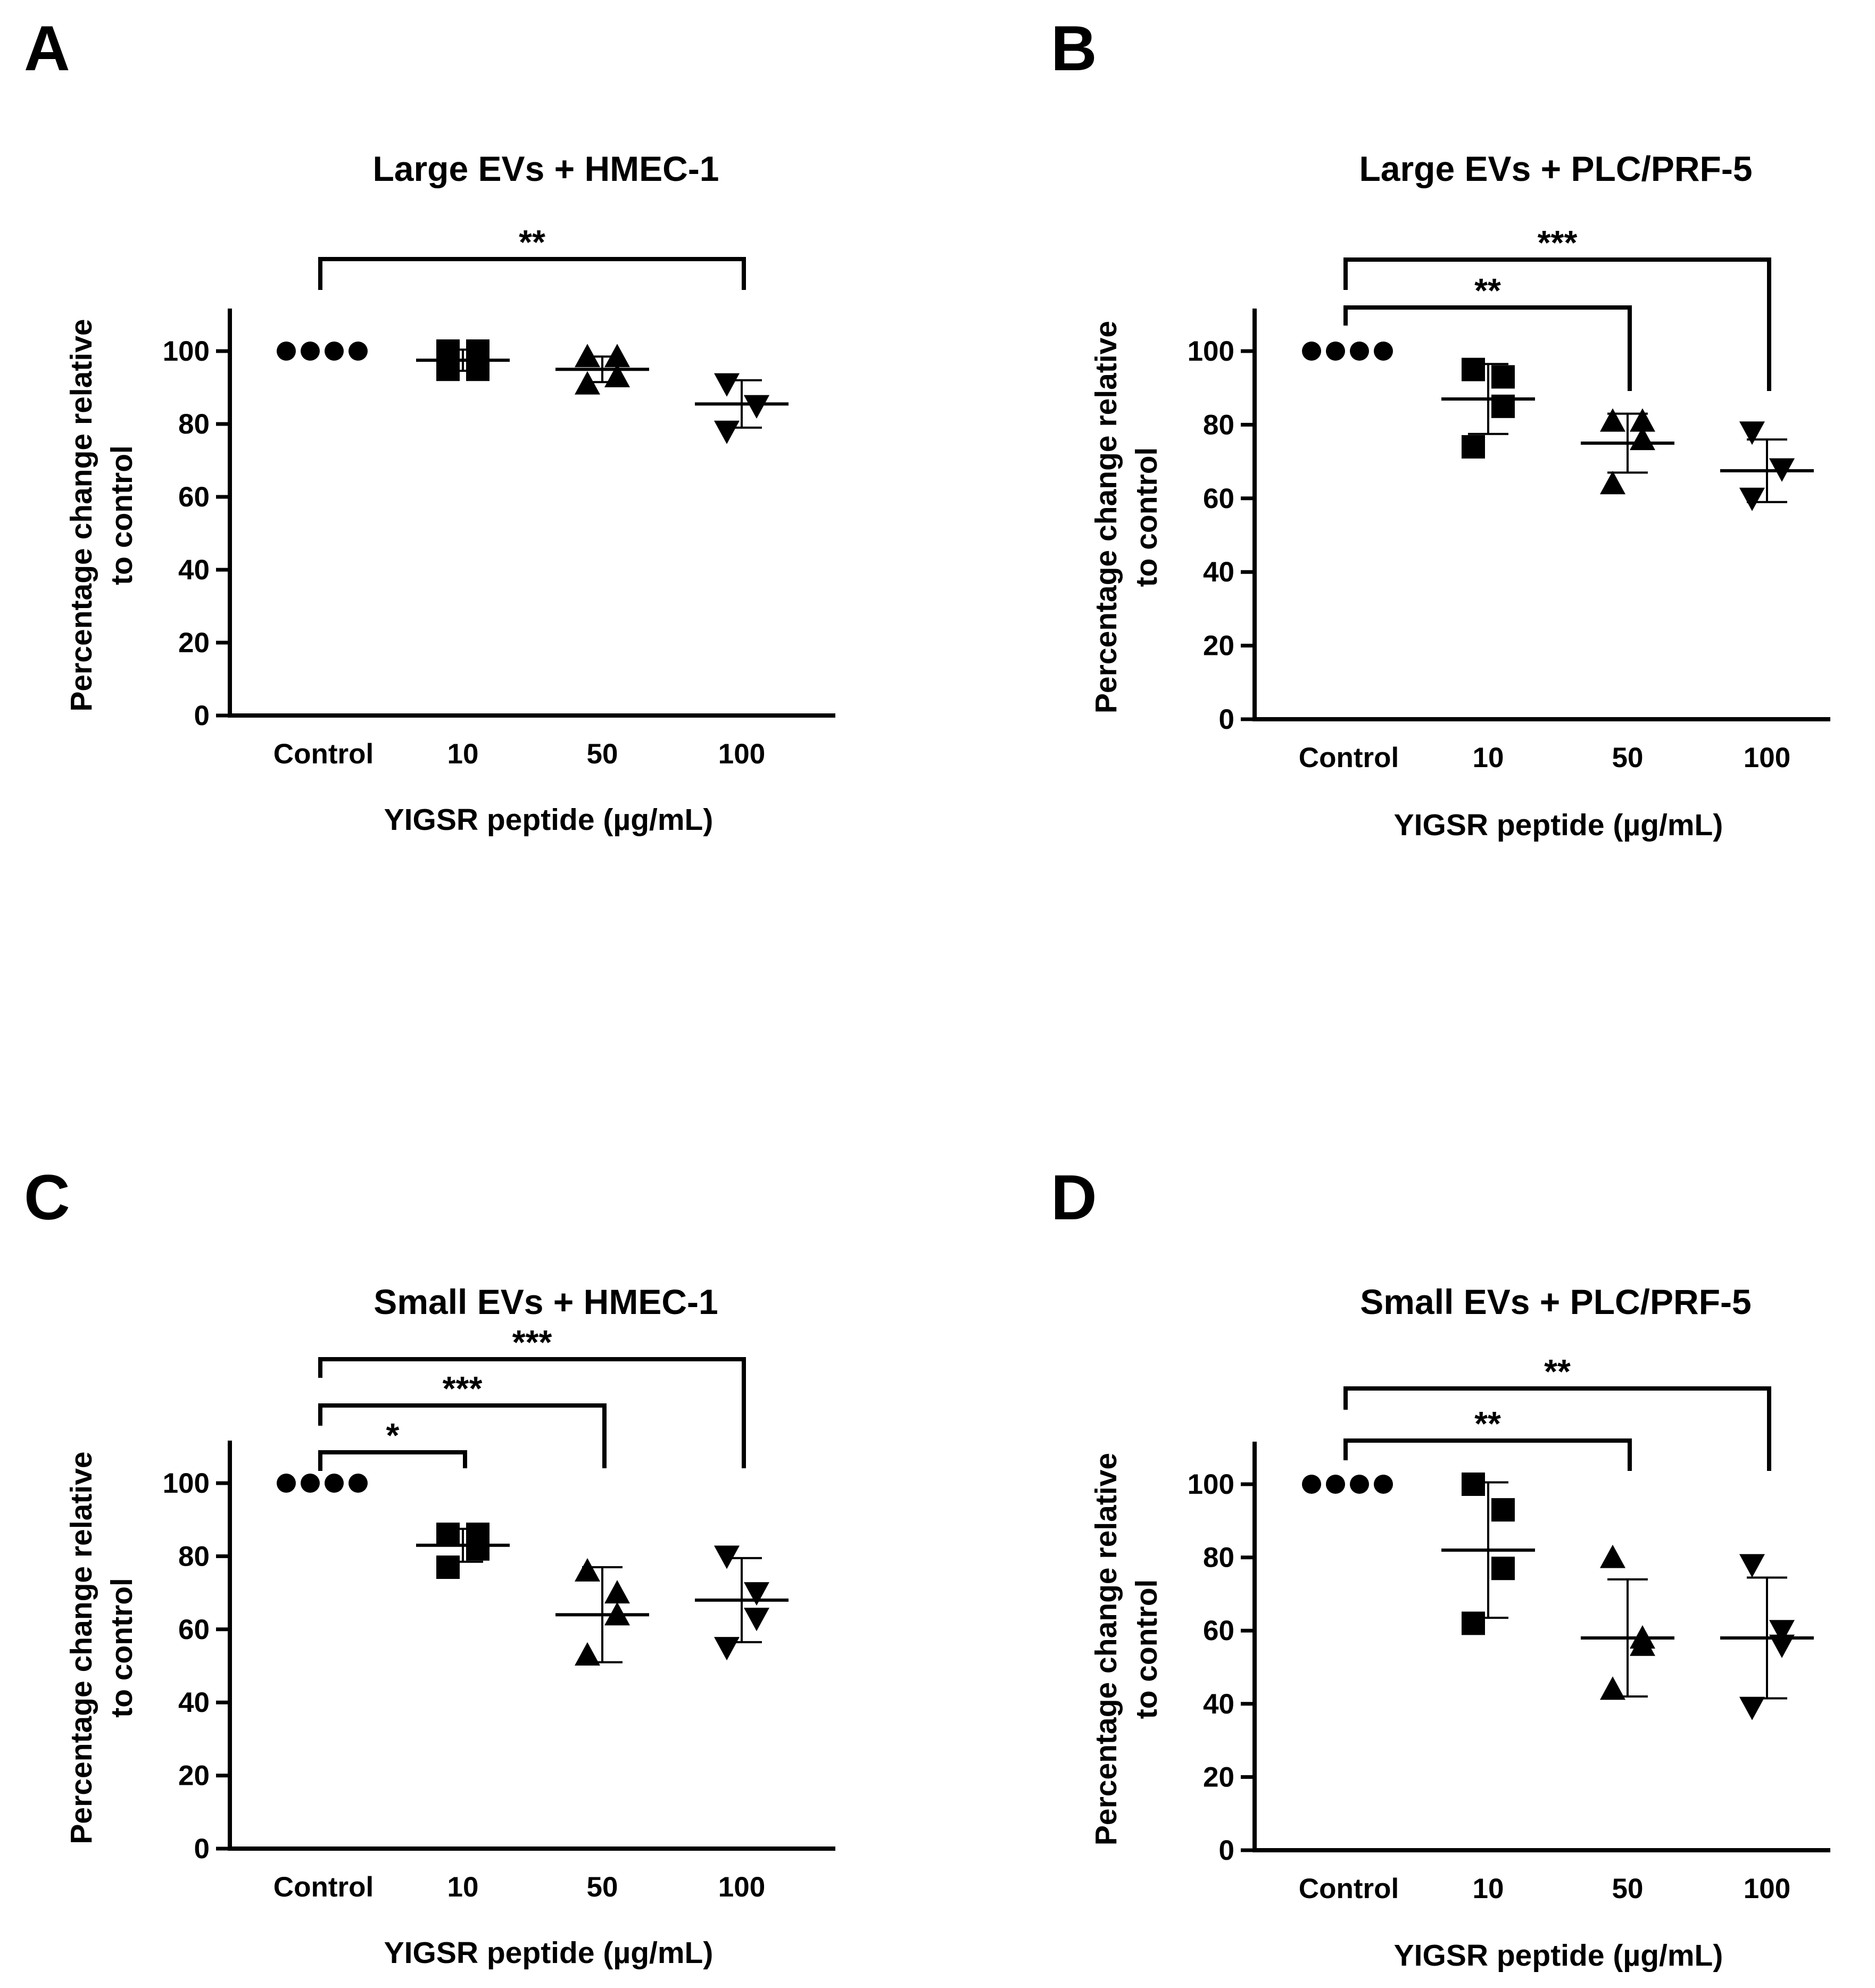 The height and width of the screenshot is (1988, 1875). Describe the element at coordinates (1074, 48) in the screenshot. I see `panel-letter-b: B` at that location.